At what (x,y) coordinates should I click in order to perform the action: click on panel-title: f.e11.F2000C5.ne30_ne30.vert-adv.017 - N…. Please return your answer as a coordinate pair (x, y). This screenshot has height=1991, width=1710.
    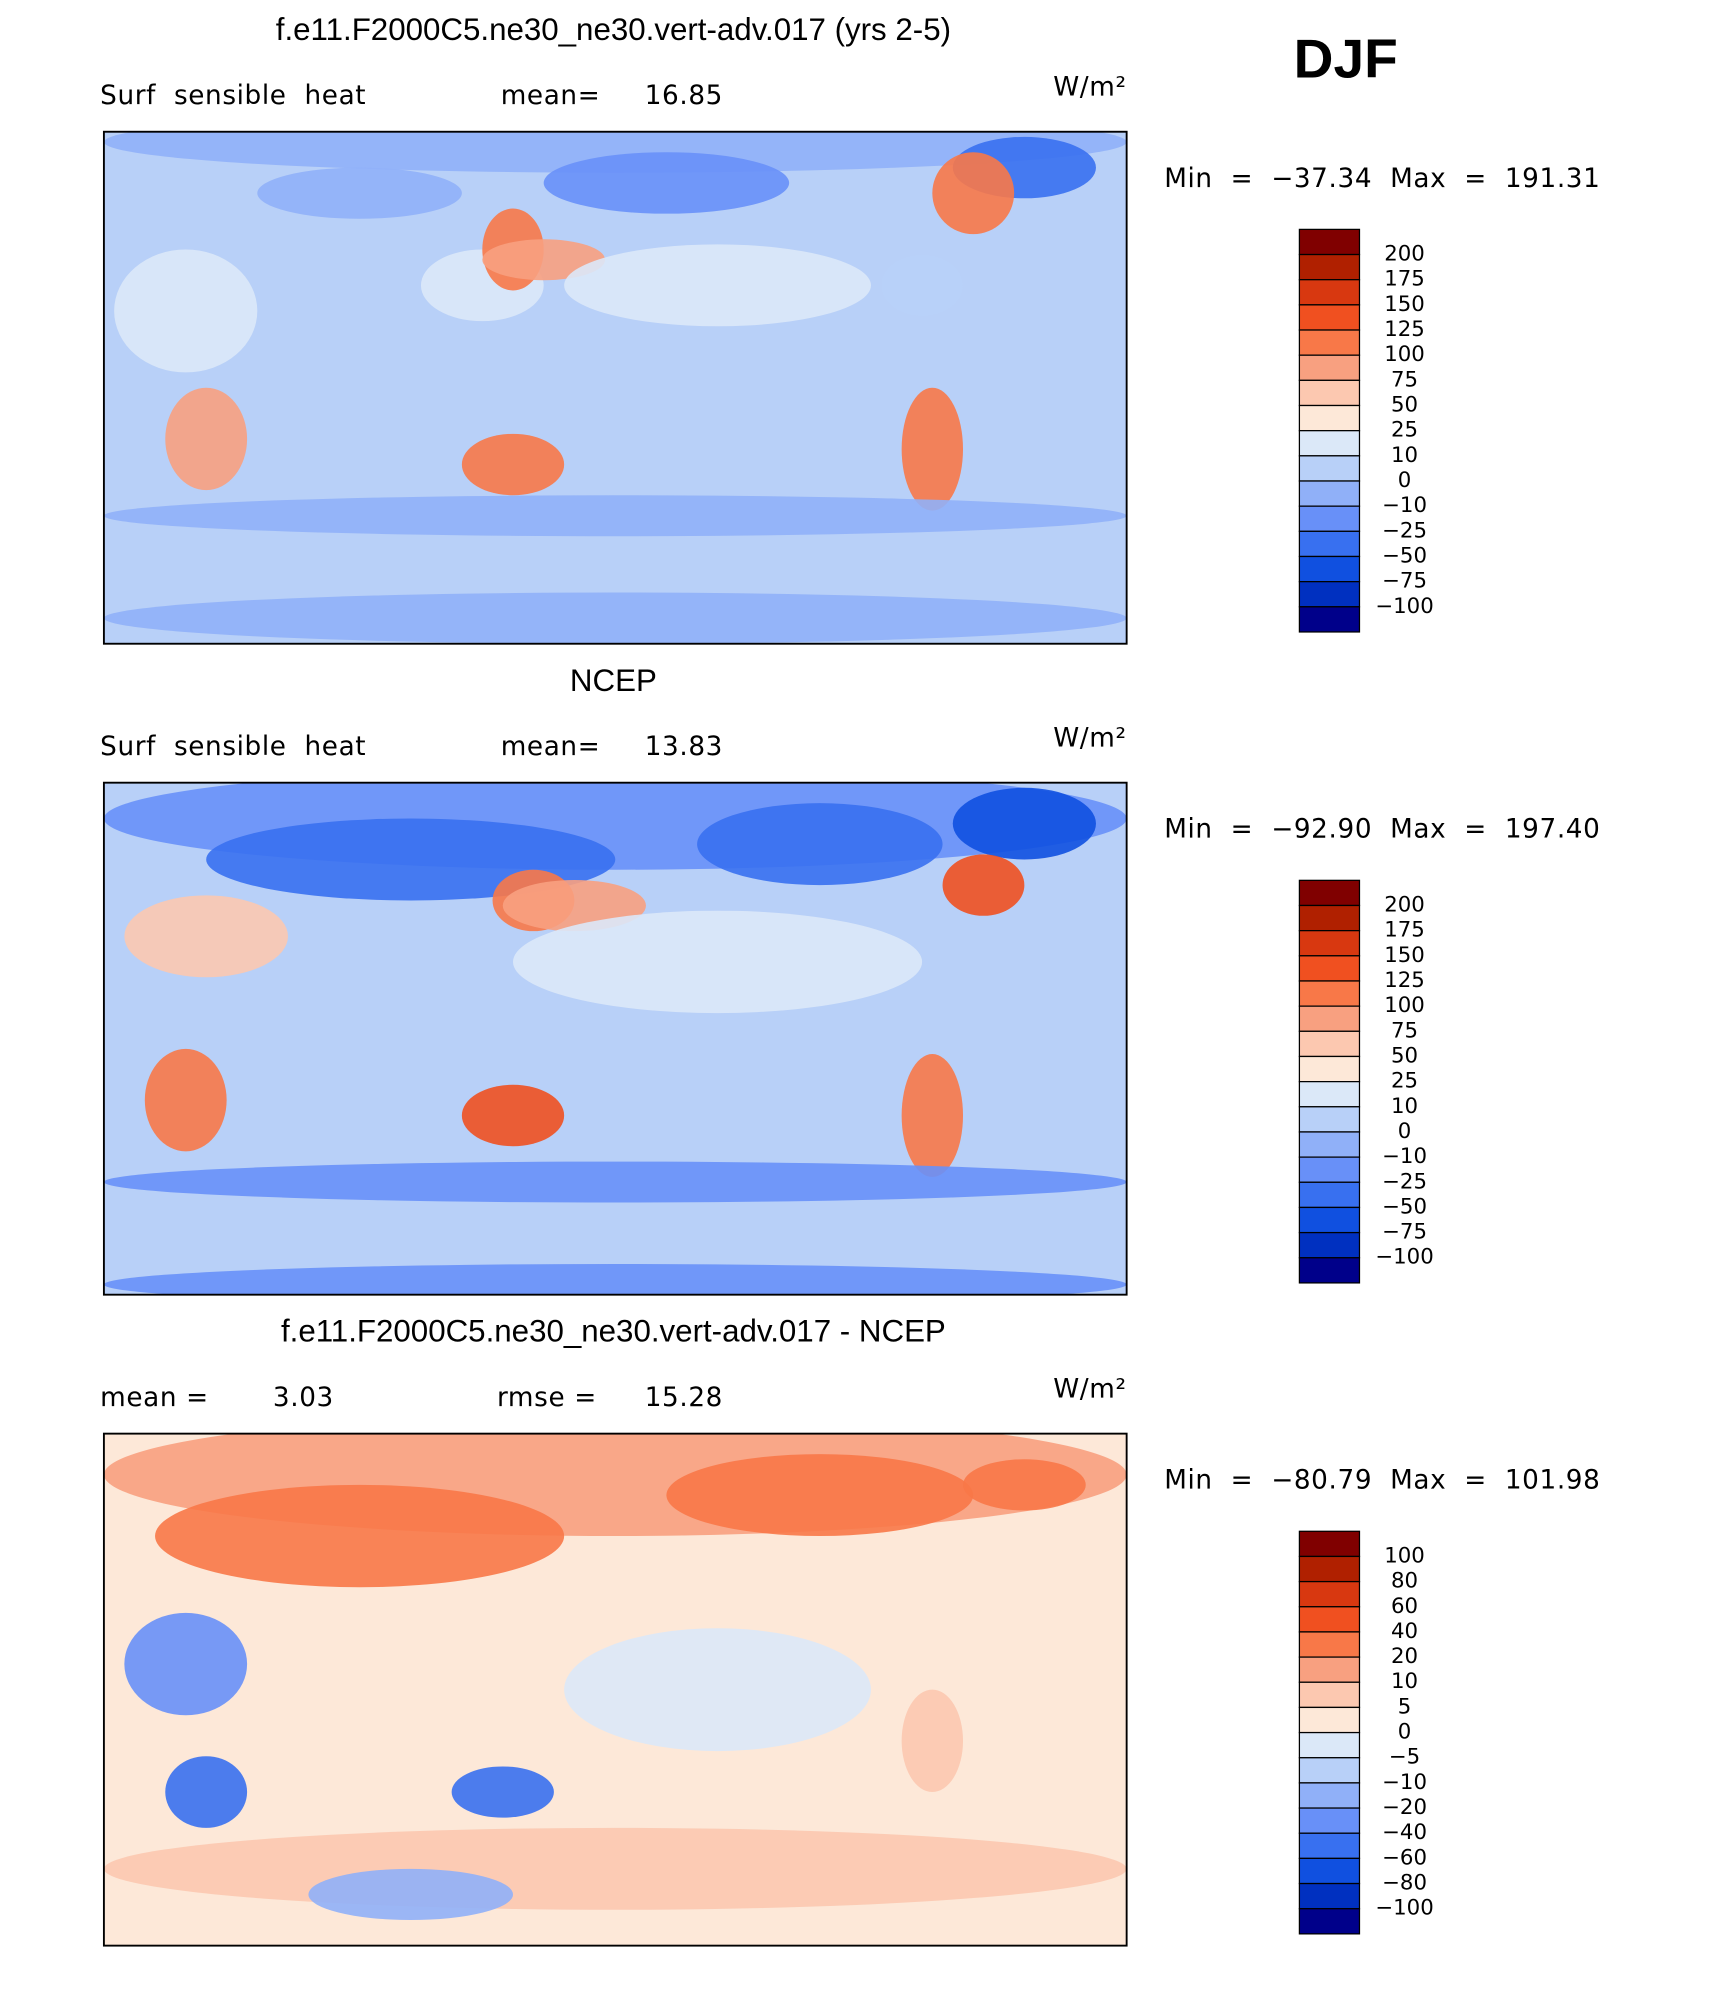
    Looking at the image, I should click on (613, 1331).